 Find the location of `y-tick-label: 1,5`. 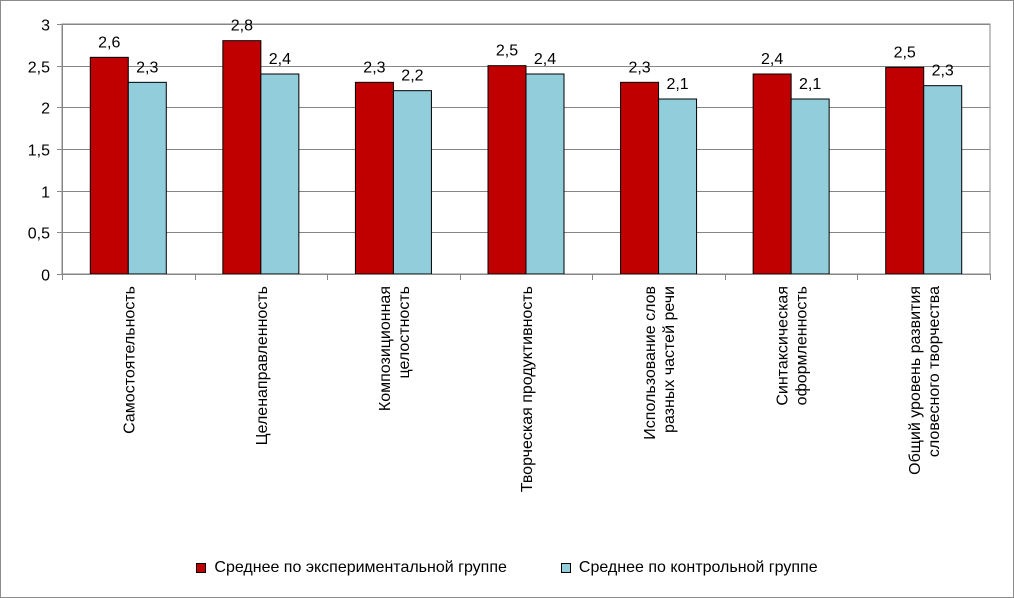

y-tick-label: 1,5 is located at coordinates (39, 151).